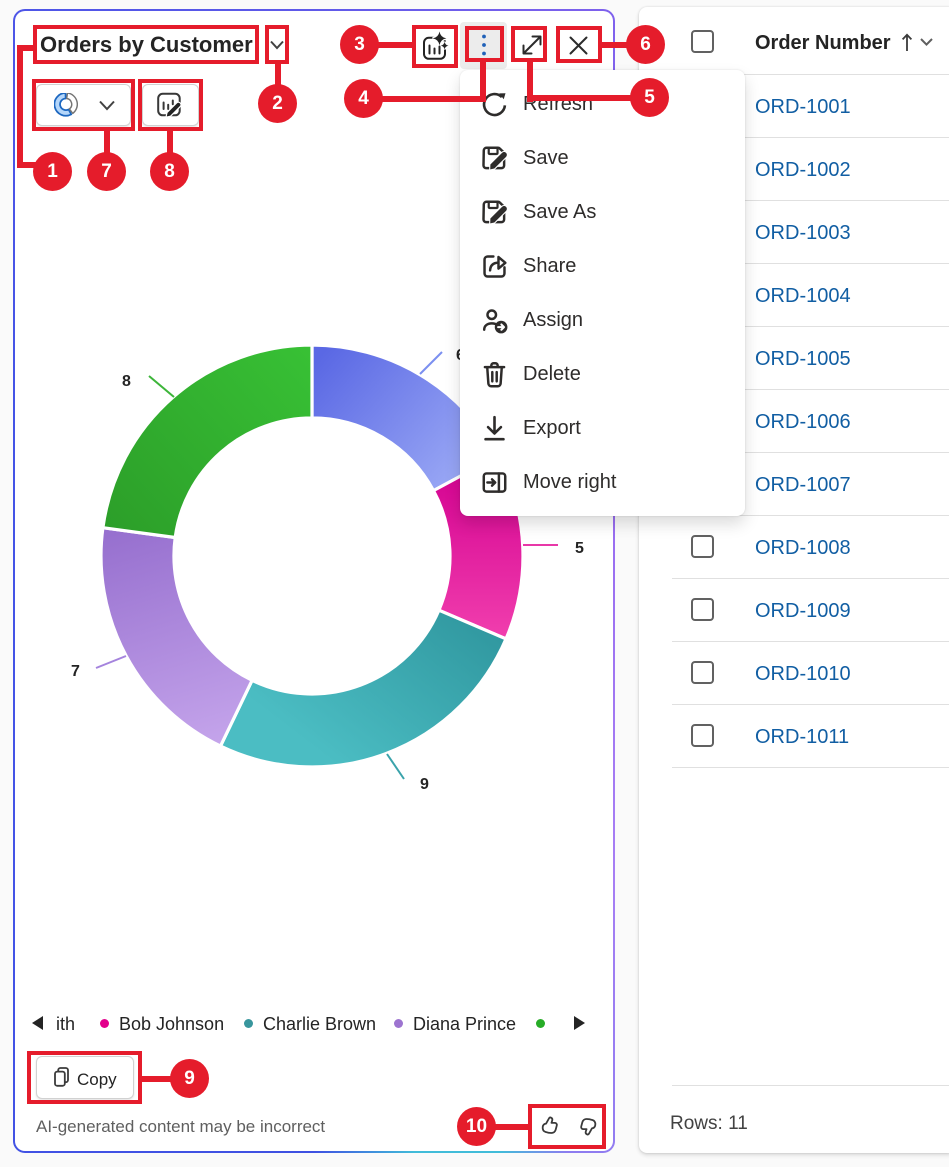  Describe the element at coordinates (75, 671) in the screenshot. I see `svg-text: 7` at that location.